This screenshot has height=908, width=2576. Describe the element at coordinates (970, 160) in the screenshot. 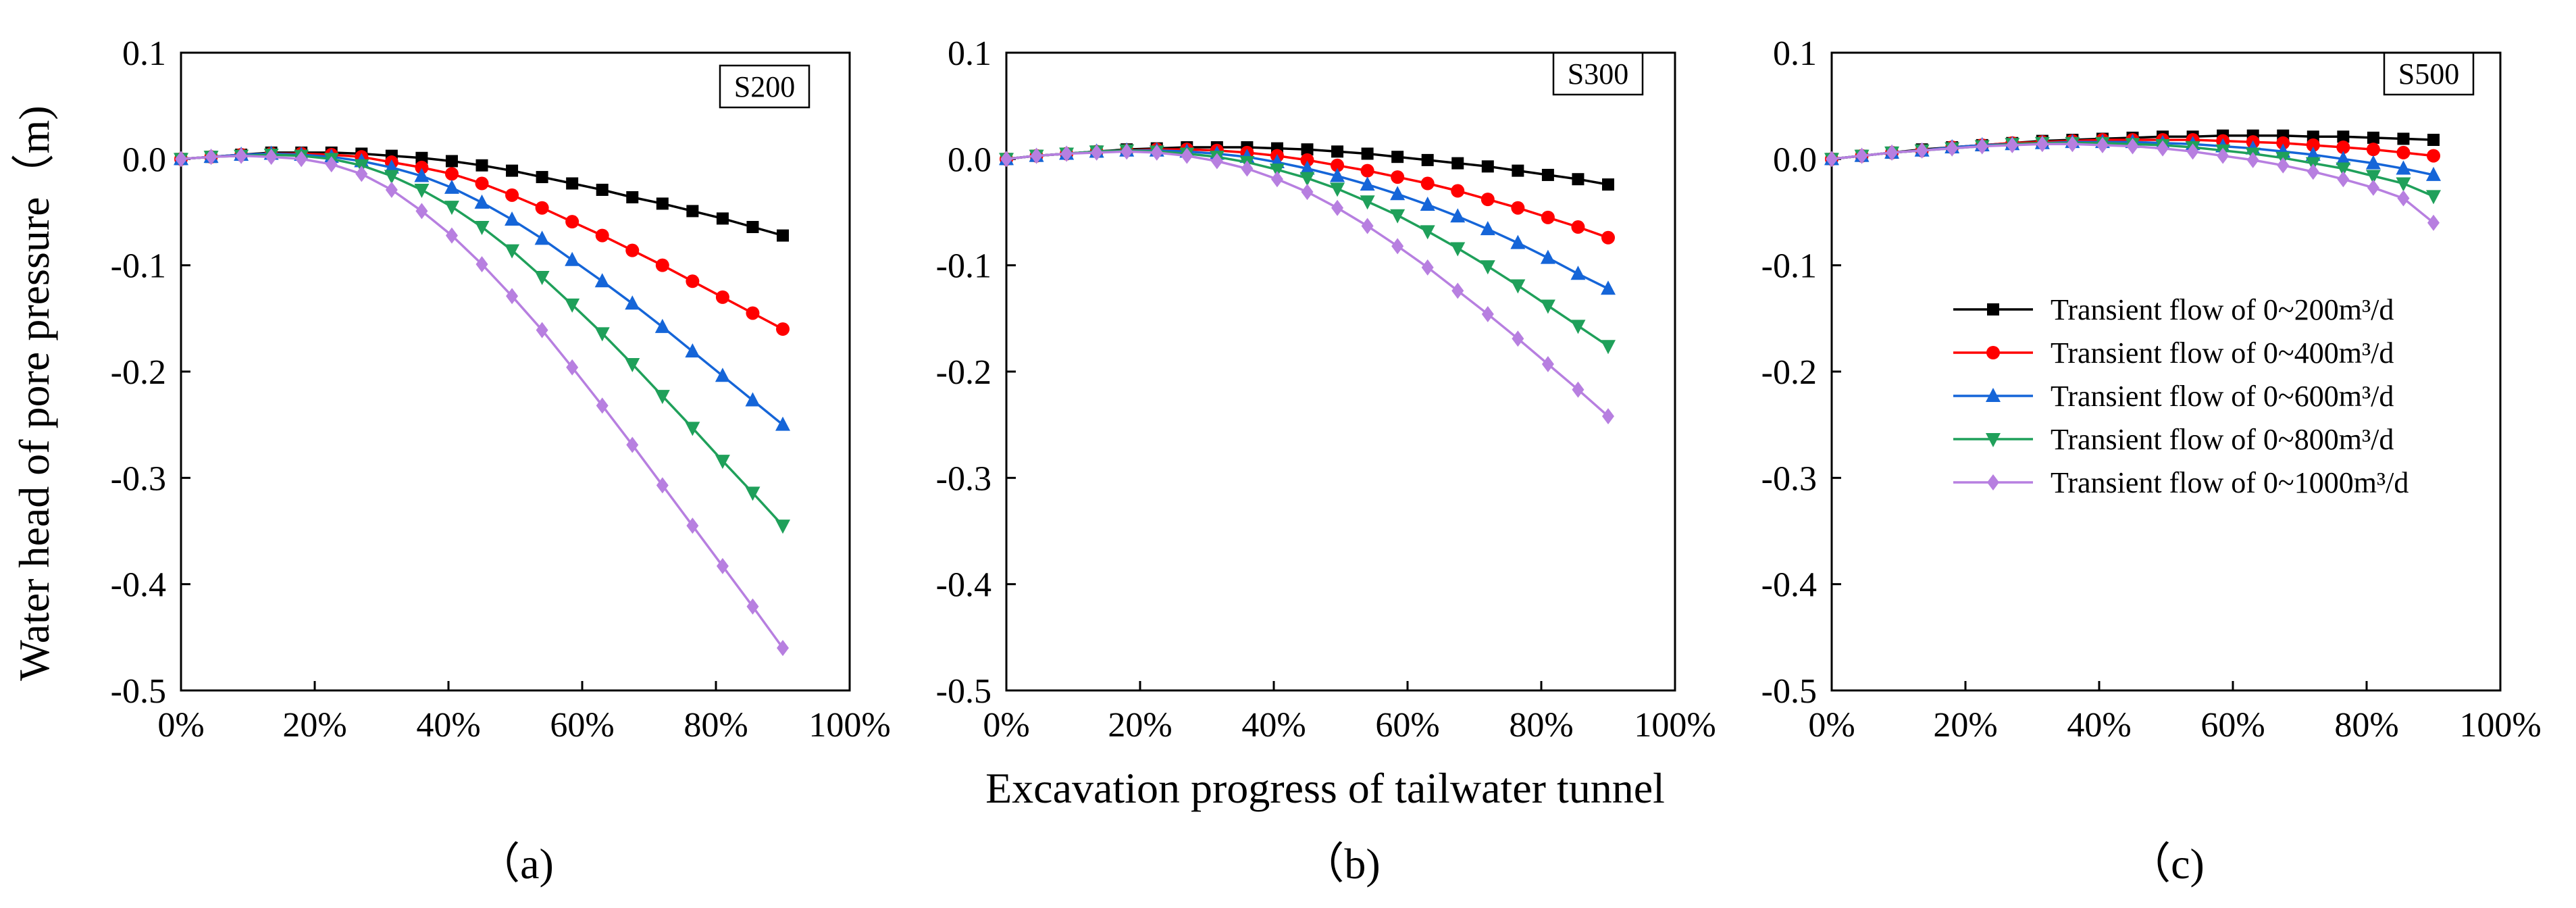

I see `y-tick-label: 0.0` at that location.